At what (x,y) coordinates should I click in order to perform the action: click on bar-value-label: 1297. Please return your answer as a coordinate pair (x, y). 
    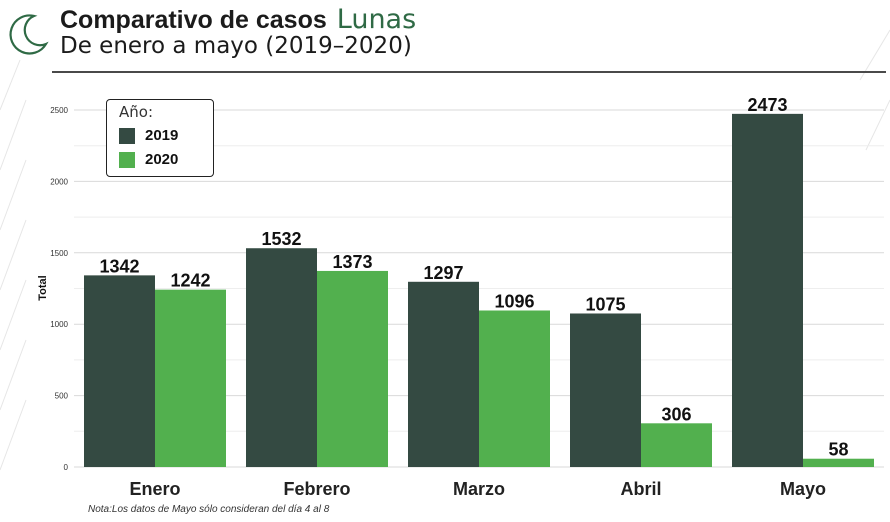
    Looking at the image, I should click on (443, 273).